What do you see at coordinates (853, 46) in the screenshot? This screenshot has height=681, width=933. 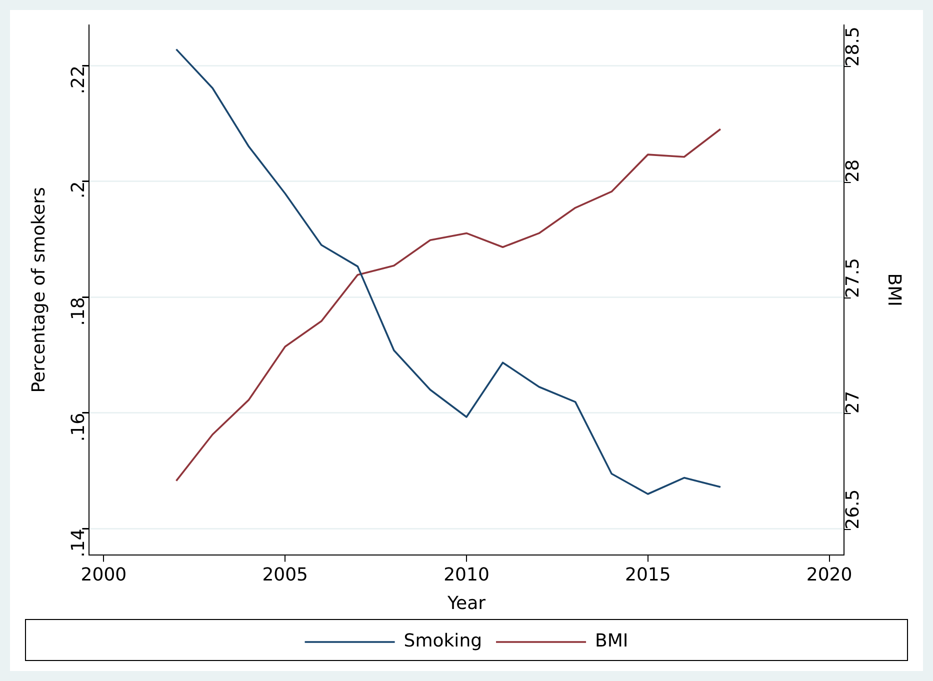 I see `y2-tick-label: 28.5` at bounding box center [853, 46].